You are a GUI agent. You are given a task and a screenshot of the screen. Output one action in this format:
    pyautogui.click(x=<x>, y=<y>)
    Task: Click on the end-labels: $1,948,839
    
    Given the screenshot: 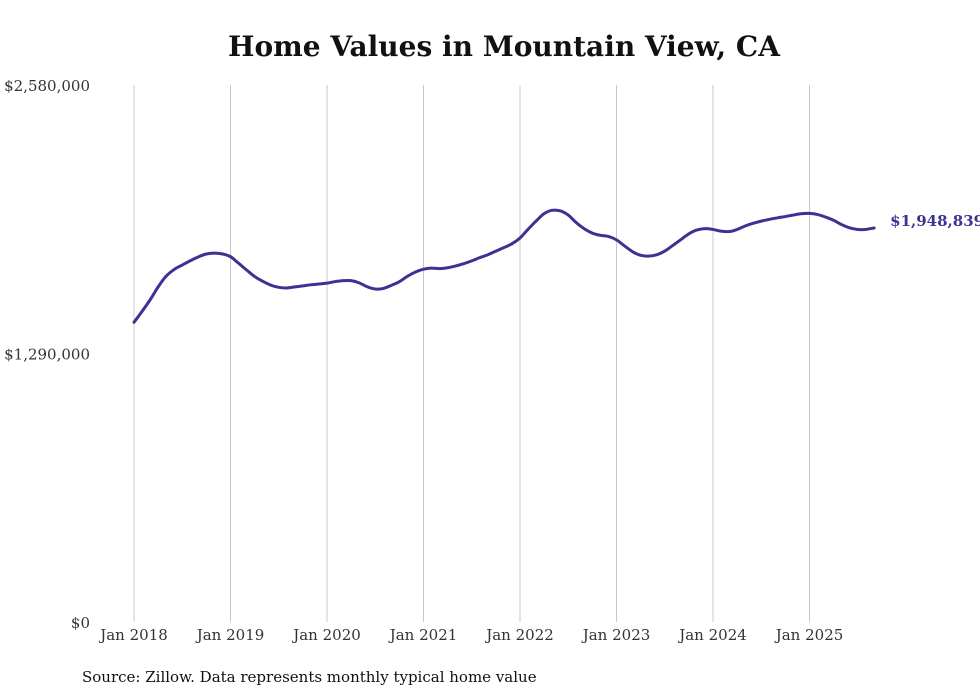 What is the action you would take?
    pyautogui.click(x=935, y=221)
    